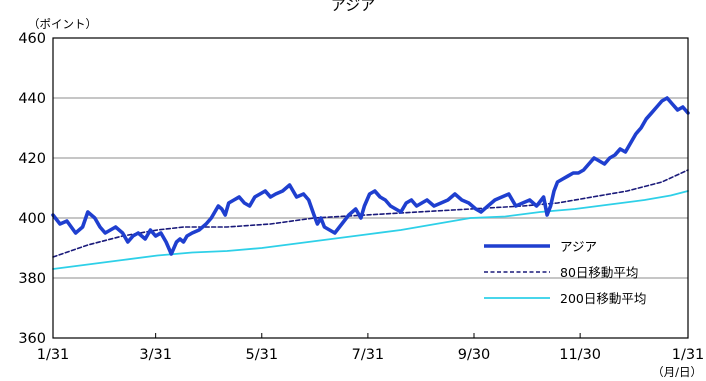  I want to click on x-tick-label: 11/30, so click(580, 355).